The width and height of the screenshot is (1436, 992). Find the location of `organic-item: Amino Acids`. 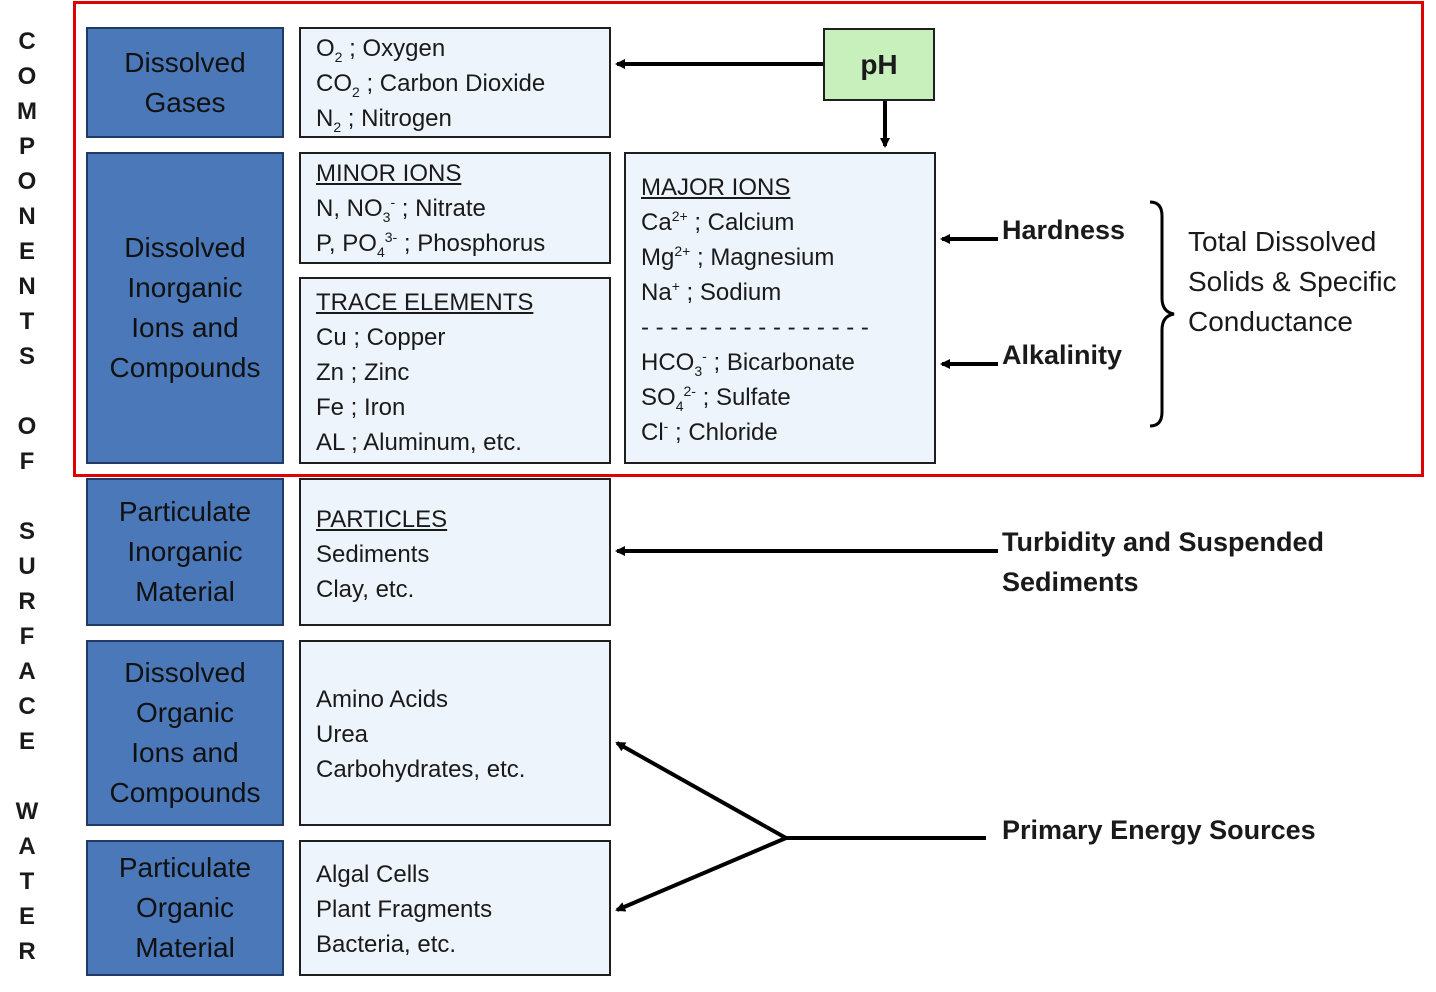

organic-item: Amino Acids is located at coordinates (382, 699).